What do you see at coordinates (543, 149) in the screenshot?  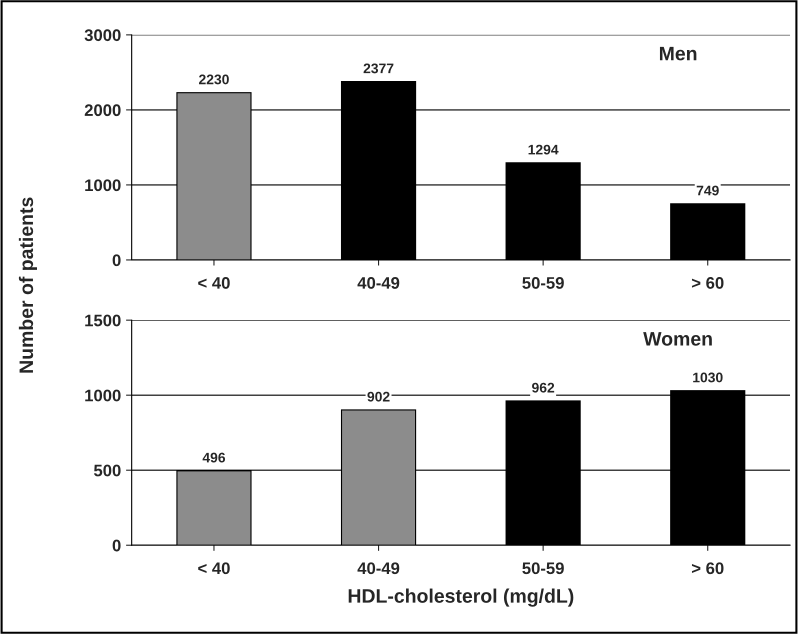 I see `data-label: 1294` at bounding box center [543, 149].